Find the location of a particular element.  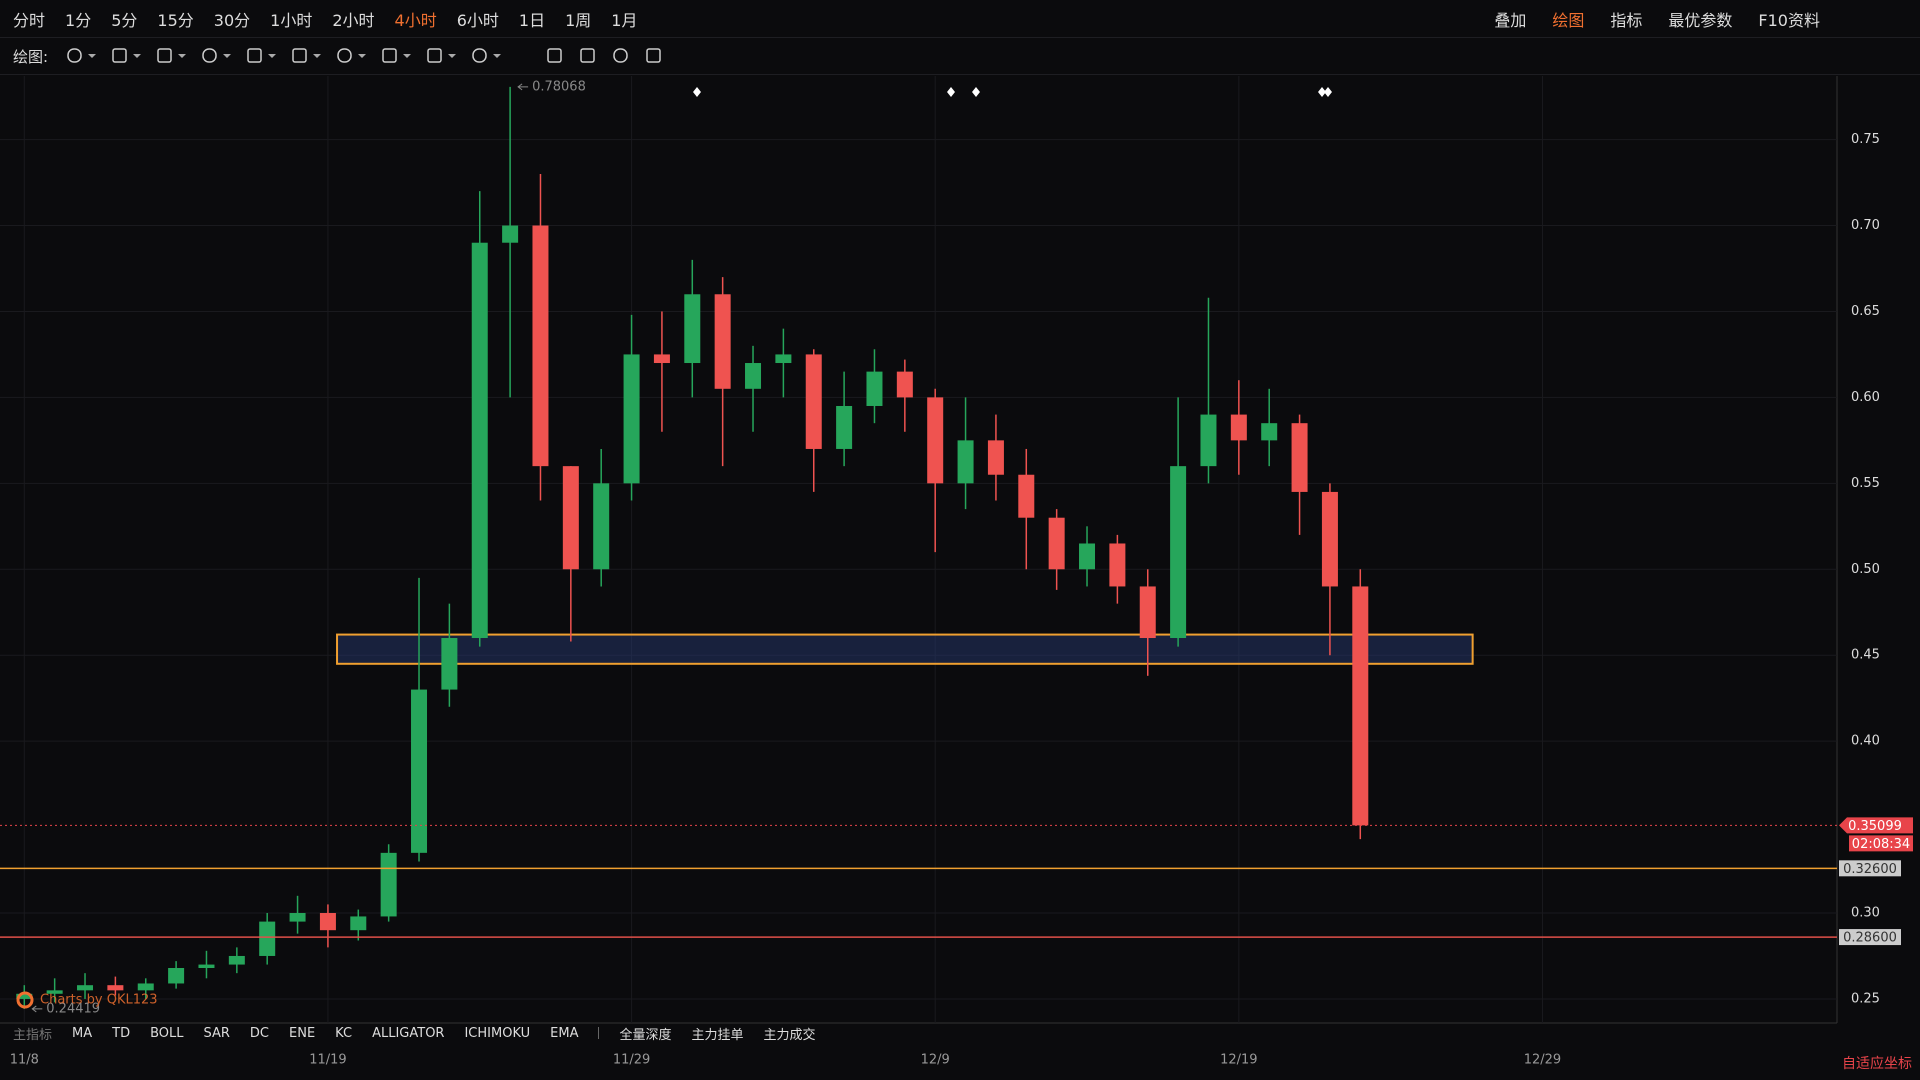

axis-mode: 自适应坐标 is located at coordinates (1877, 1064).